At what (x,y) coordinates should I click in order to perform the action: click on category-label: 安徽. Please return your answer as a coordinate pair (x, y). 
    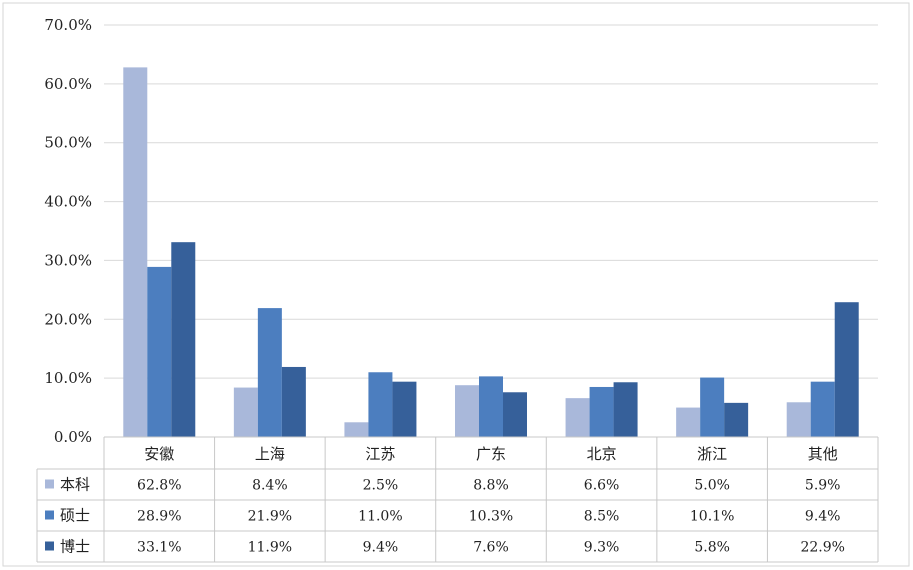
    Looking at the image, I should click on (159, 454).